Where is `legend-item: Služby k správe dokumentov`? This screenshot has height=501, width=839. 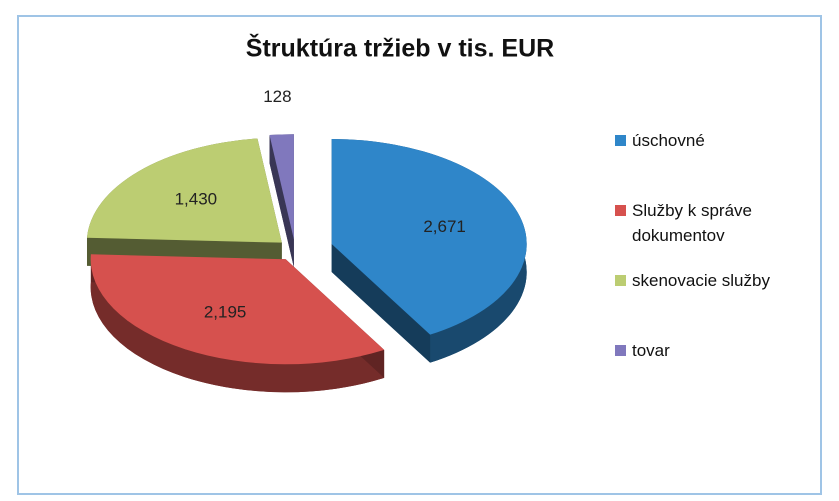
legend-item: Služby k správe dokumentov is located at coordinates (717, 233).